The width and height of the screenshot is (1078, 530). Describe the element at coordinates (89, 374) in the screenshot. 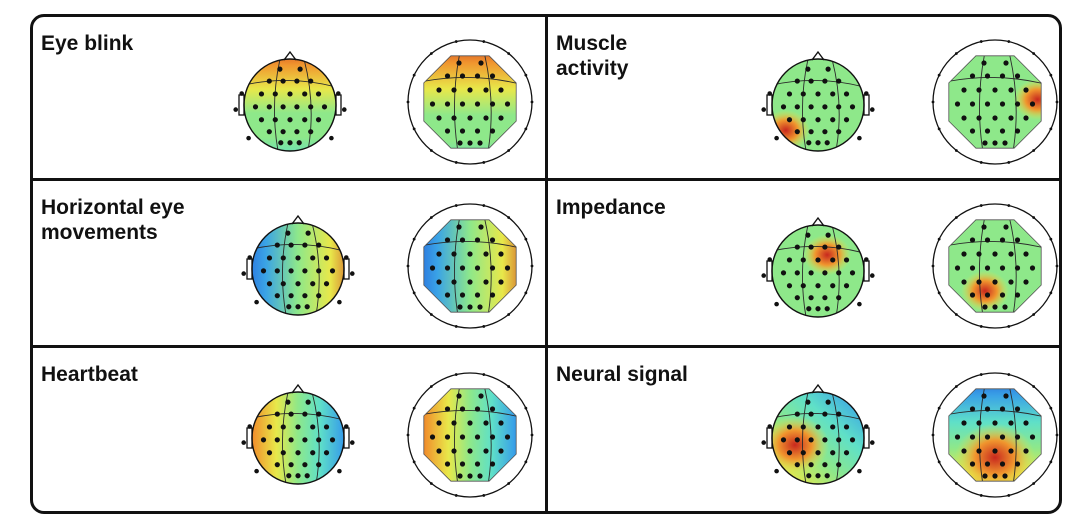

I see `panel-title: Heartbeat` at that location.